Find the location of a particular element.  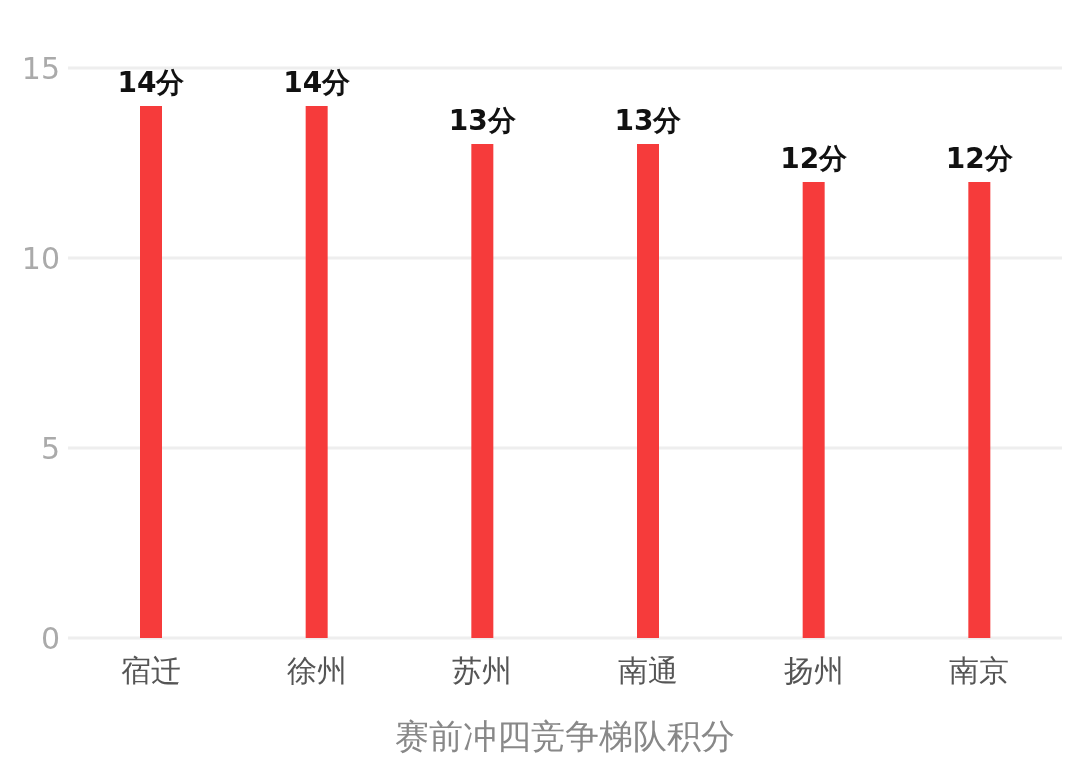

x-tick-label: 扬州 is located at coordinates (813, 671).